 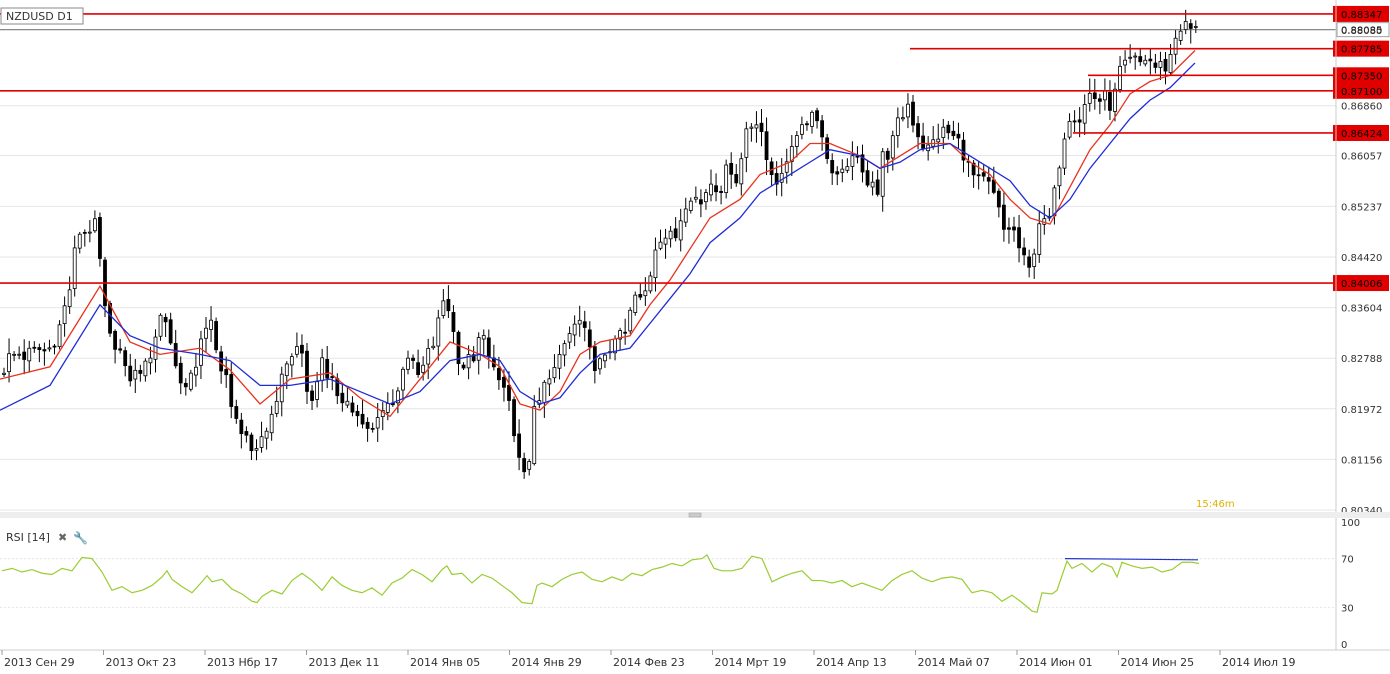 I want to click on close-icon: ✖, so click(x=62, y=537).